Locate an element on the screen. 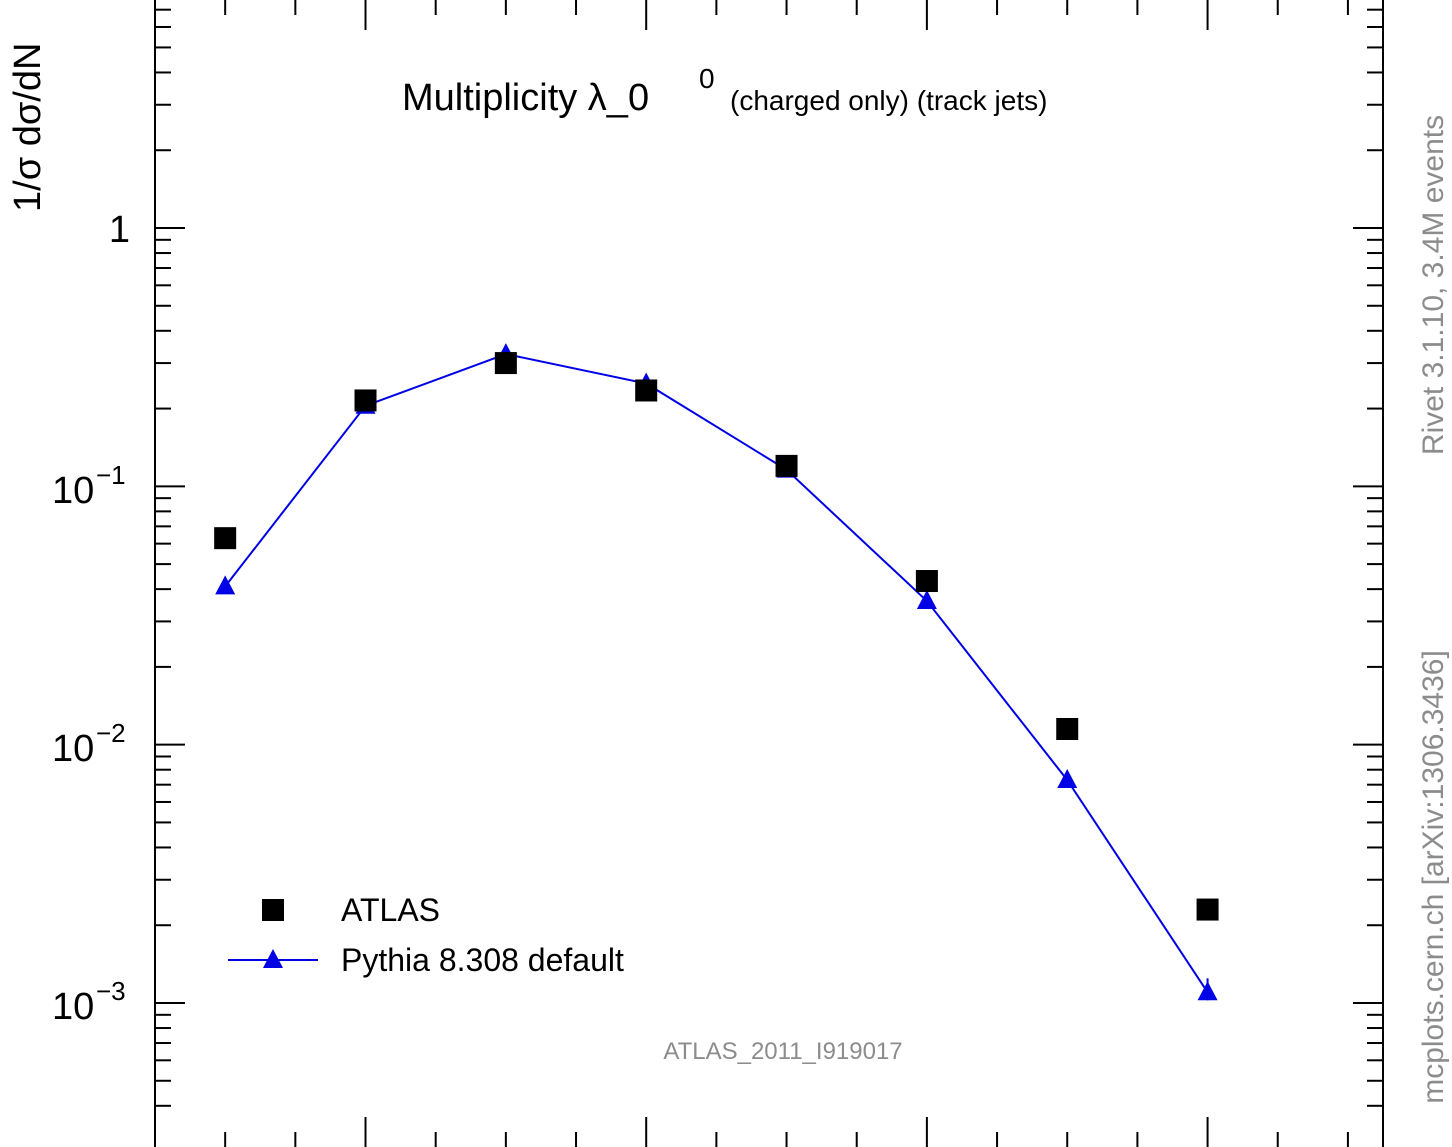 The image size is (1452, 1147). svg-text: −2 is located at coordinates (111, 733).